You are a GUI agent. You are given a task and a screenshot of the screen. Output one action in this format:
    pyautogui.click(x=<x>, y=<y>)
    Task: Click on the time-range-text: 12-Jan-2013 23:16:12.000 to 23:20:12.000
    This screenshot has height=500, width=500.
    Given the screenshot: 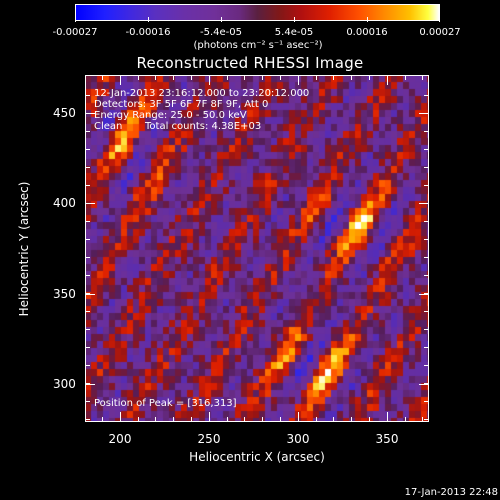 What is the action you would take?
    pyautogui.click(x=202, y=93)
    